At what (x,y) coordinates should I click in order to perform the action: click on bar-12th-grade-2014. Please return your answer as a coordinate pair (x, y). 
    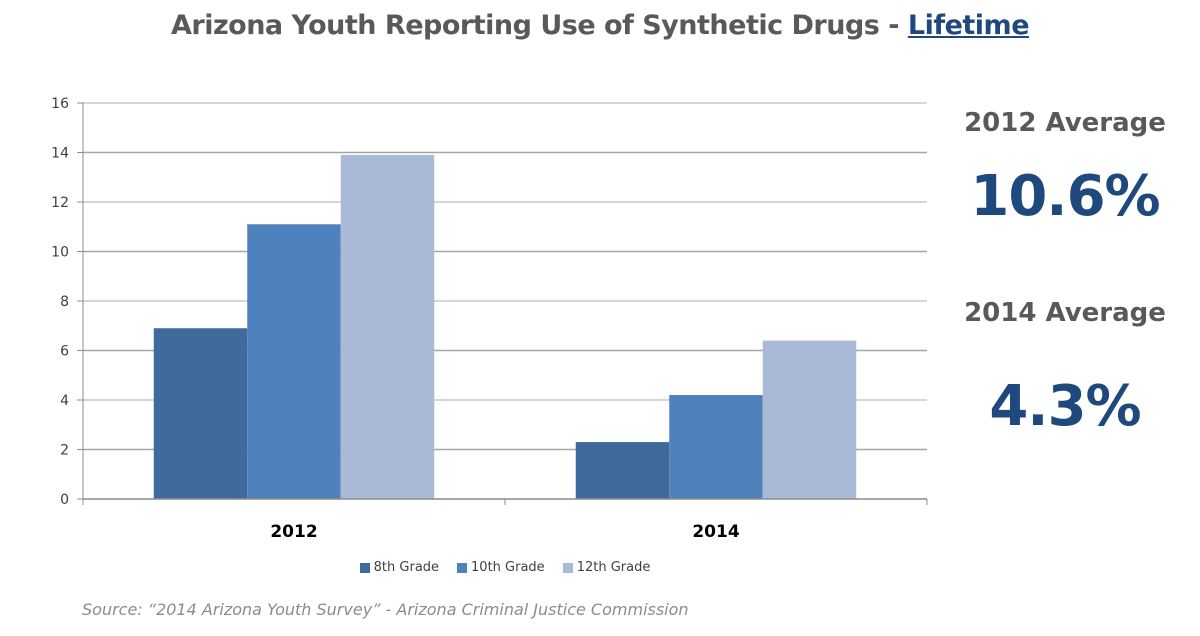
    Looking at the image, I should click on (809, 419).